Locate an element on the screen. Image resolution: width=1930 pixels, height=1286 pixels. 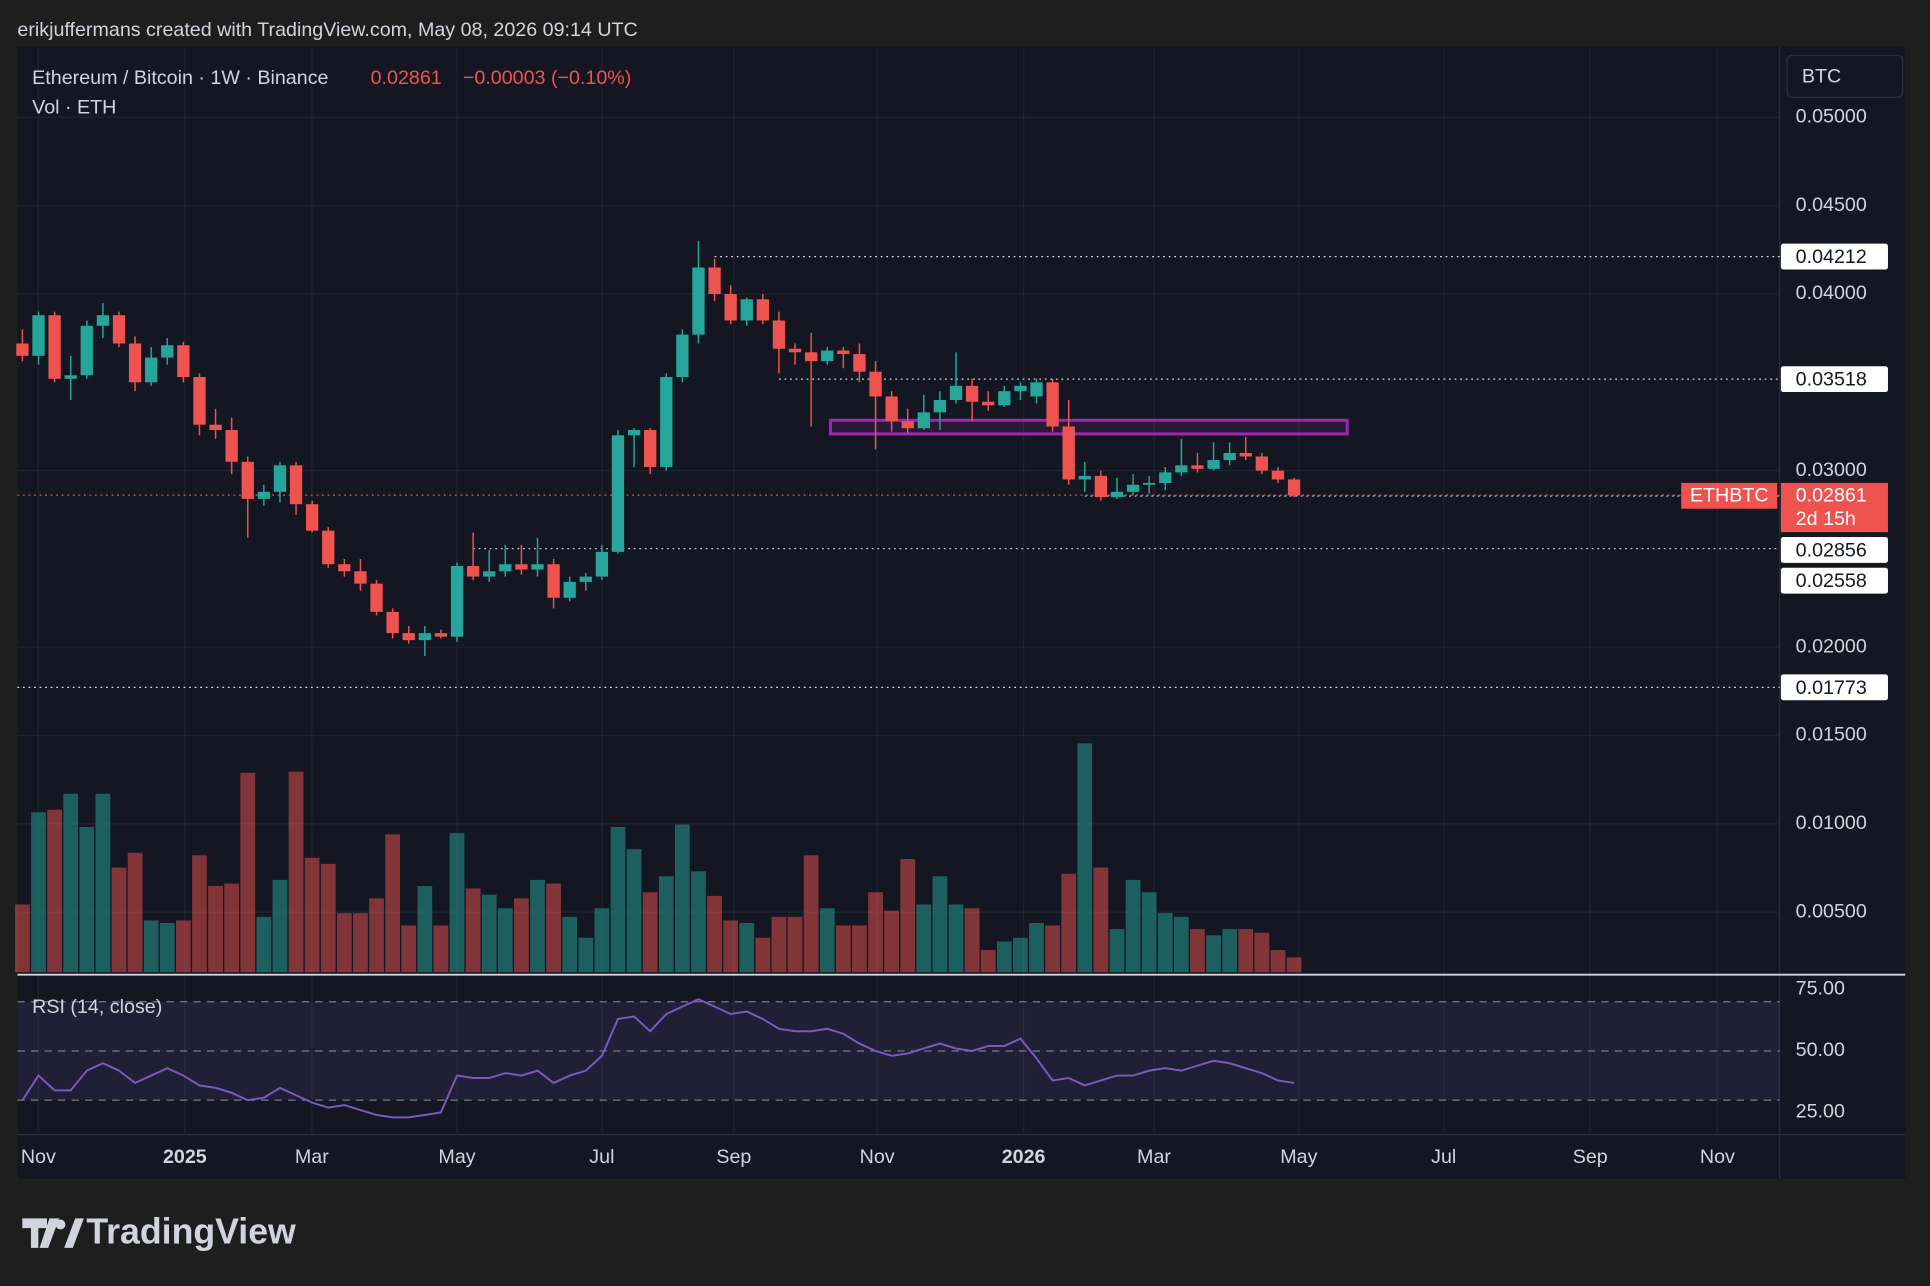
rsi-legend: RSI (14, close) is located at coordinates (97, 1007).